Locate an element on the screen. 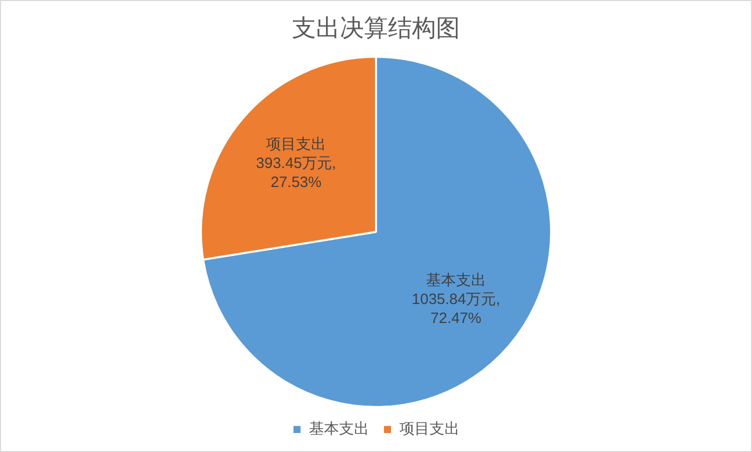 The height and width of the screenshot is (452, 752). legend-label: 项目支出 is located at coordinates (430, 429).